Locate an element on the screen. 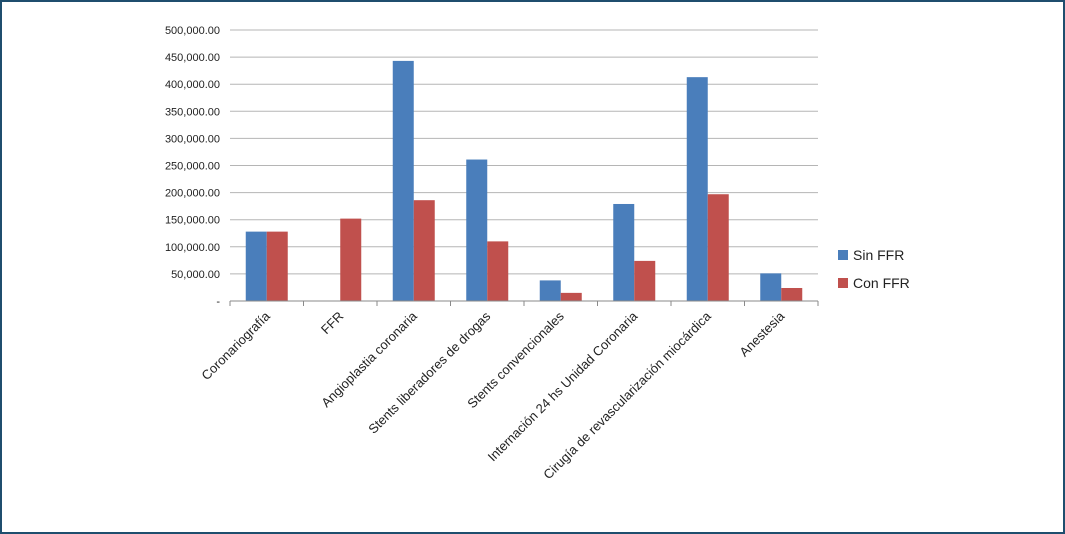 Image resolution: width=1065 pixels, height=534 pixels. legend-label: Sin FFR is located at coordinates (878, 255).